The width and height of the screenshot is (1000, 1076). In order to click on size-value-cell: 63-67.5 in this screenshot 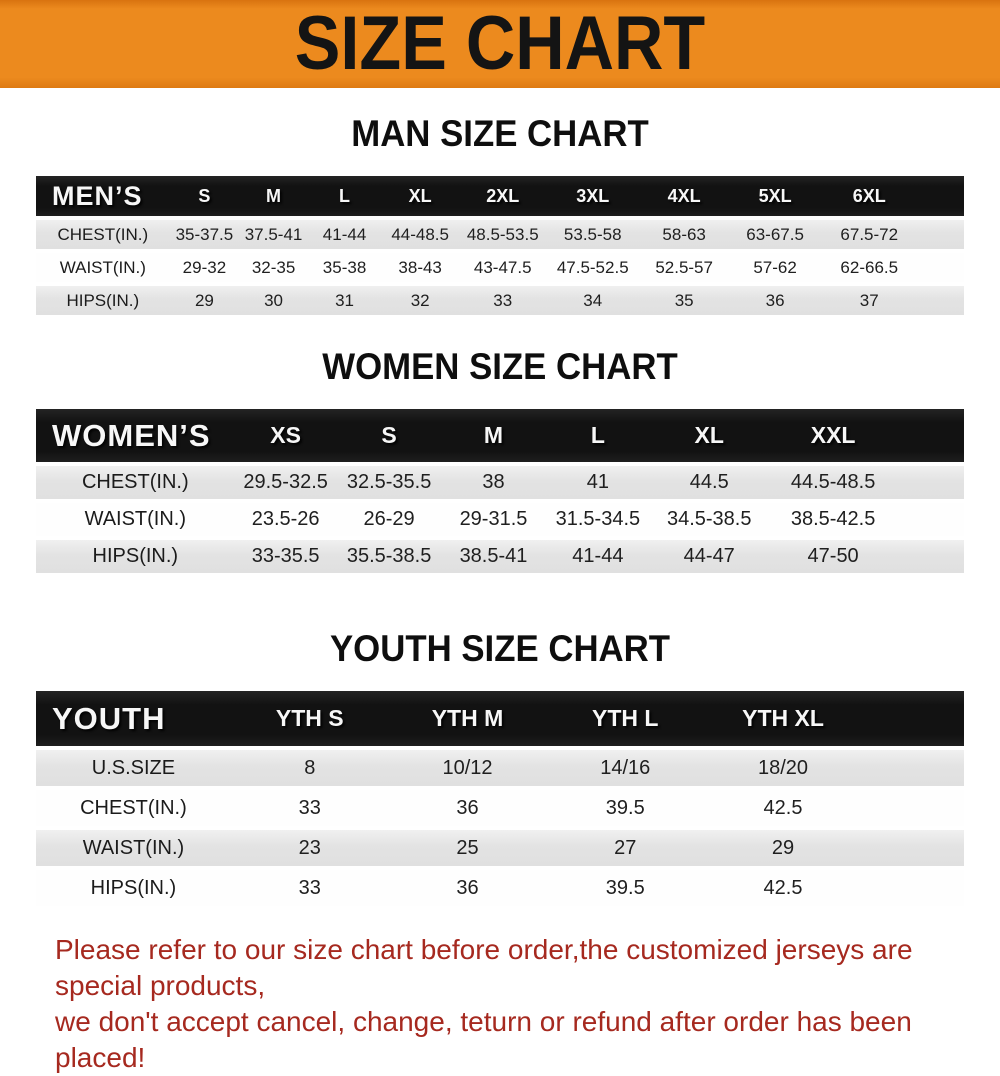, I will do `click(775, 234)`.